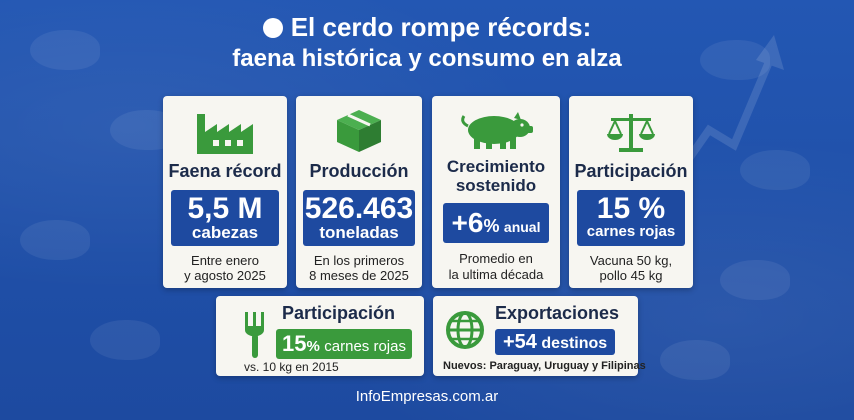  I want to click on card-note: En los primeros 8 meses de 2025, so click(359, 268).